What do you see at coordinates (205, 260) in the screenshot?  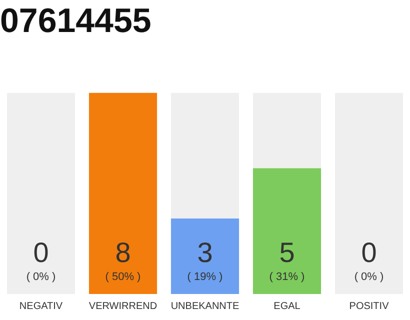 I see `data-label: 3 ( 19% )` at bounding box center [205, 260].